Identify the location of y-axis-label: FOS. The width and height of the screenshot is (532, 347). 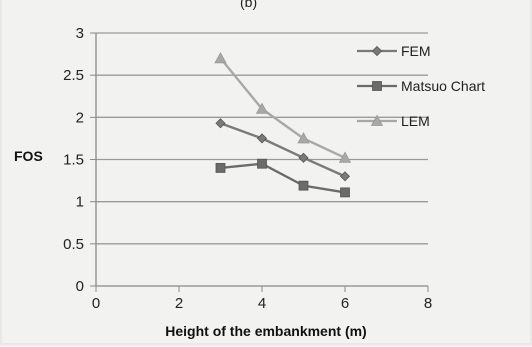
(28, 156).